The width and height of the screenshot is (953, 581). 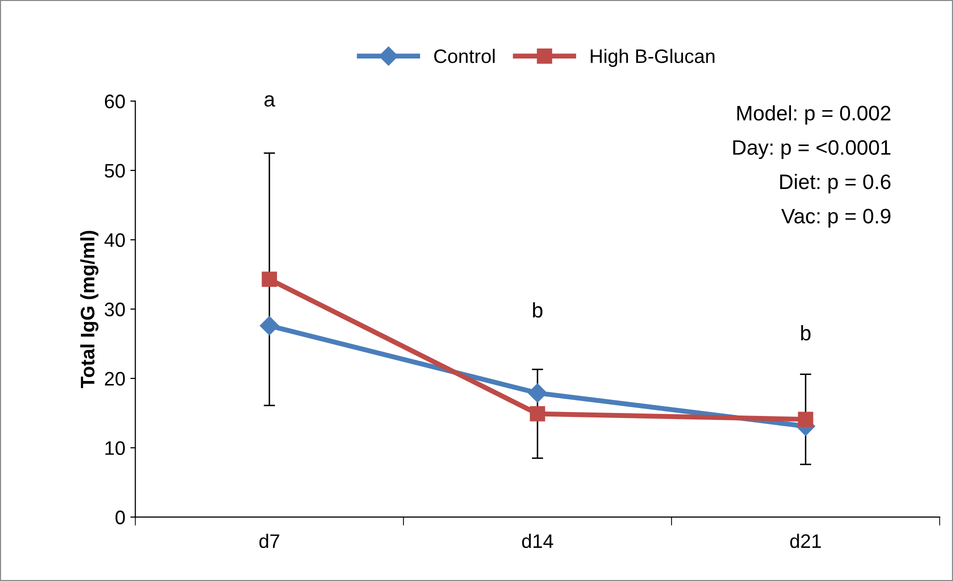 What do you see at coordinates (805, 541) in the screenshot?
I see `x-tick-label: d21` at bounding box center [805, 541].